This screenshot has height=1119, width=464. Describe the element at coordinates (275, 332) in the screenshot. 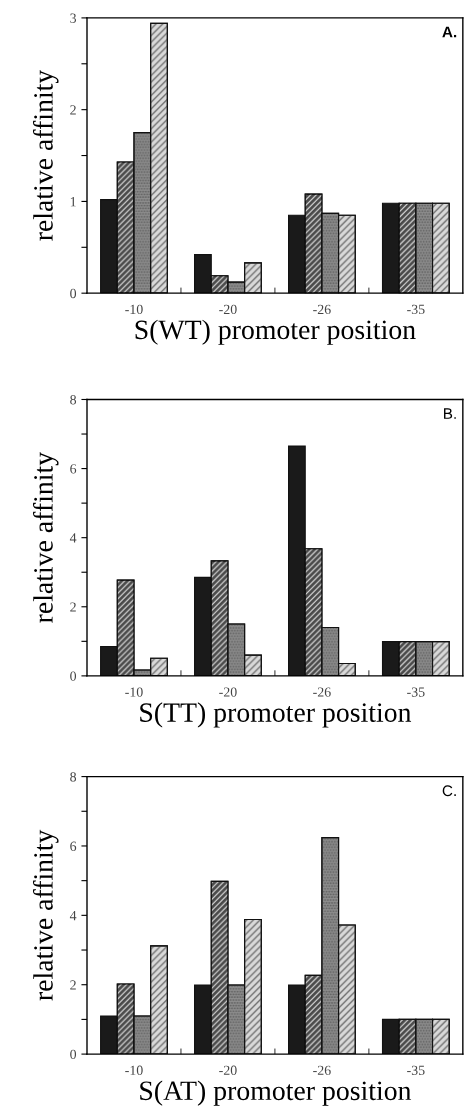

I see `x-axis-title: S(WT) promoter position` at that location.